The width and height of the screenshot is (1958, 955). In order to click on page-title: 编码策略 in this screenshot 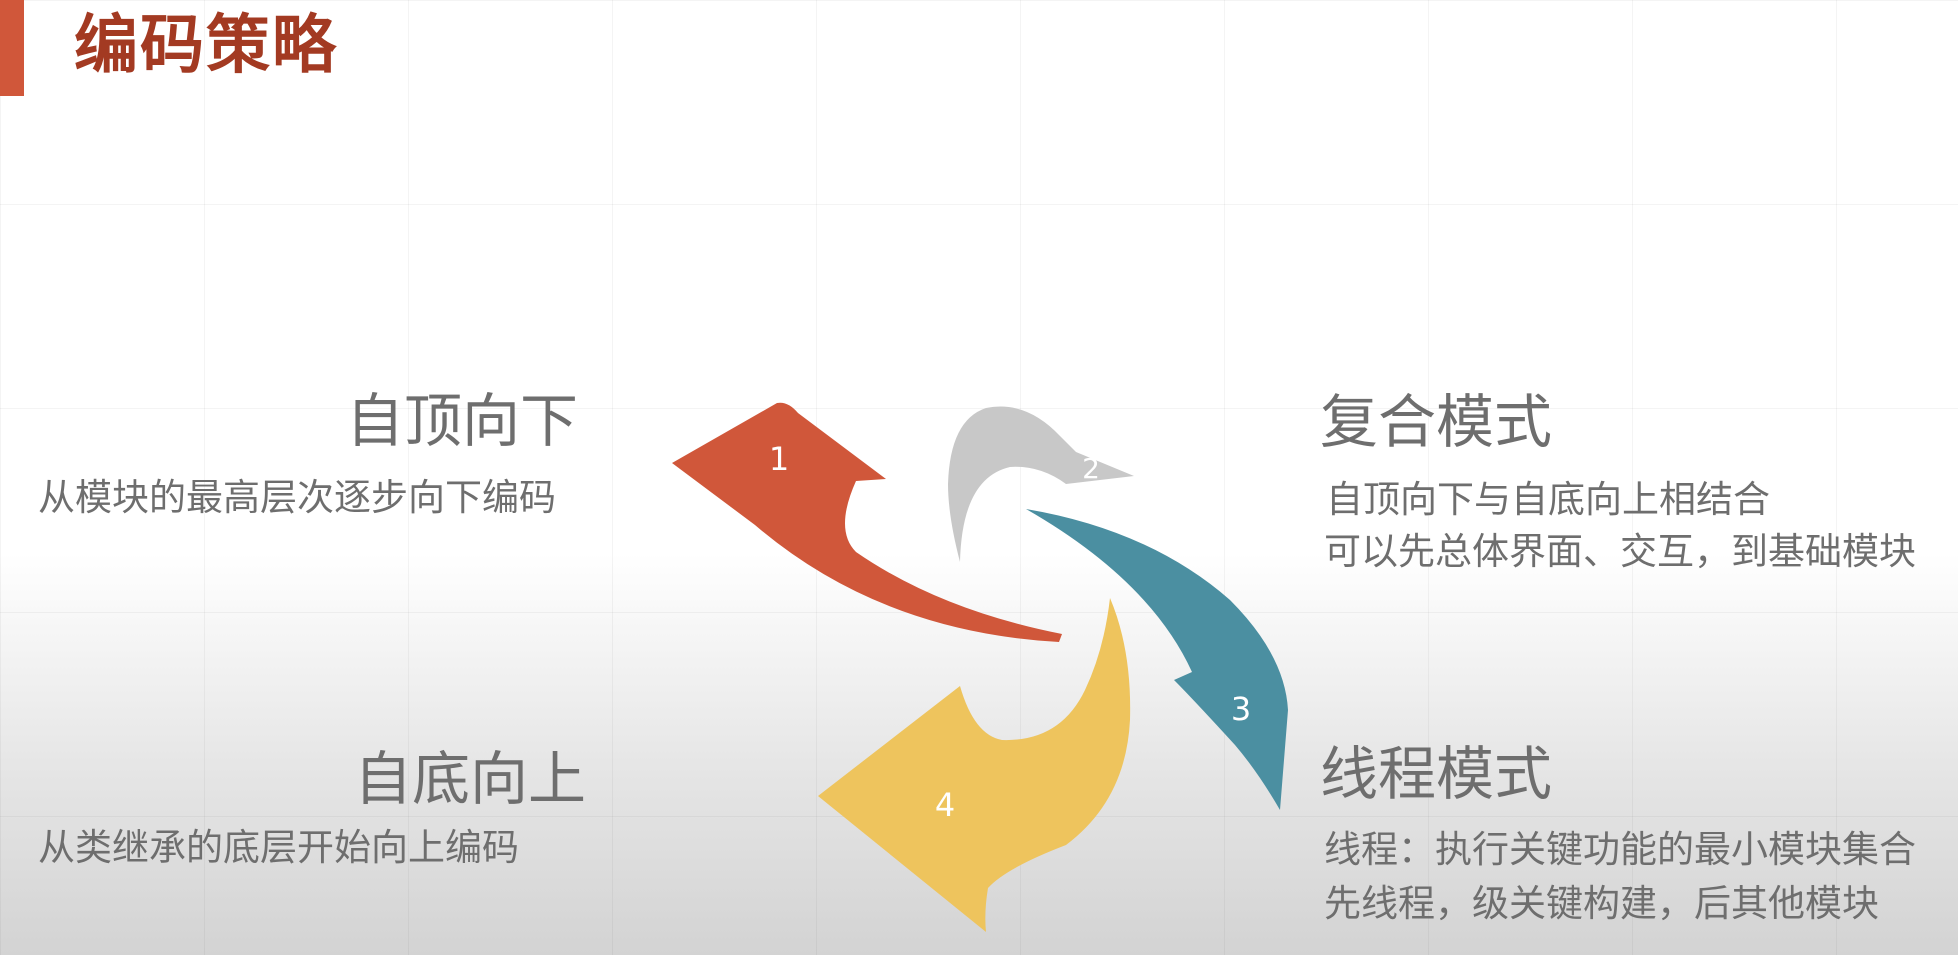, I will do `click(206, 46)`.